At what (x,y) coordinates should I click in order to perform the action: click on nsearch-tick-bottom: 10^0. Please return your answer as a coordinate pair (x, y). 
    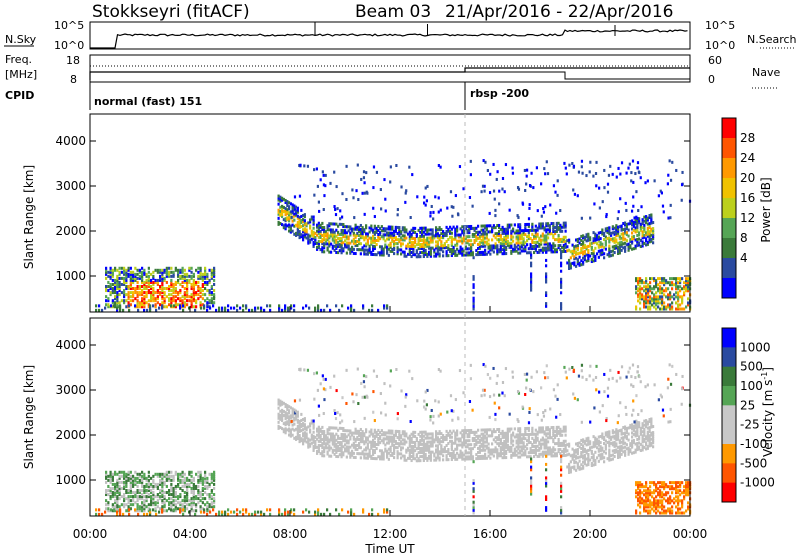
    Looking at the image, I should click on (720, 45).